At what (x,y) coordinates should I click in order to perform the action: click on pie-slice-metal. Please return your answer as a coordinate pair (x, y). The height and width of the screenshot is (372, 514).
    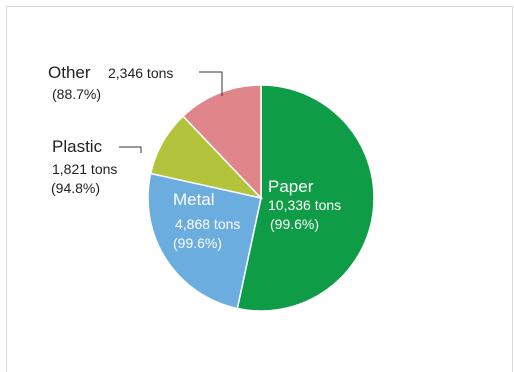
    Looking at the image, I should click on (204, 241).